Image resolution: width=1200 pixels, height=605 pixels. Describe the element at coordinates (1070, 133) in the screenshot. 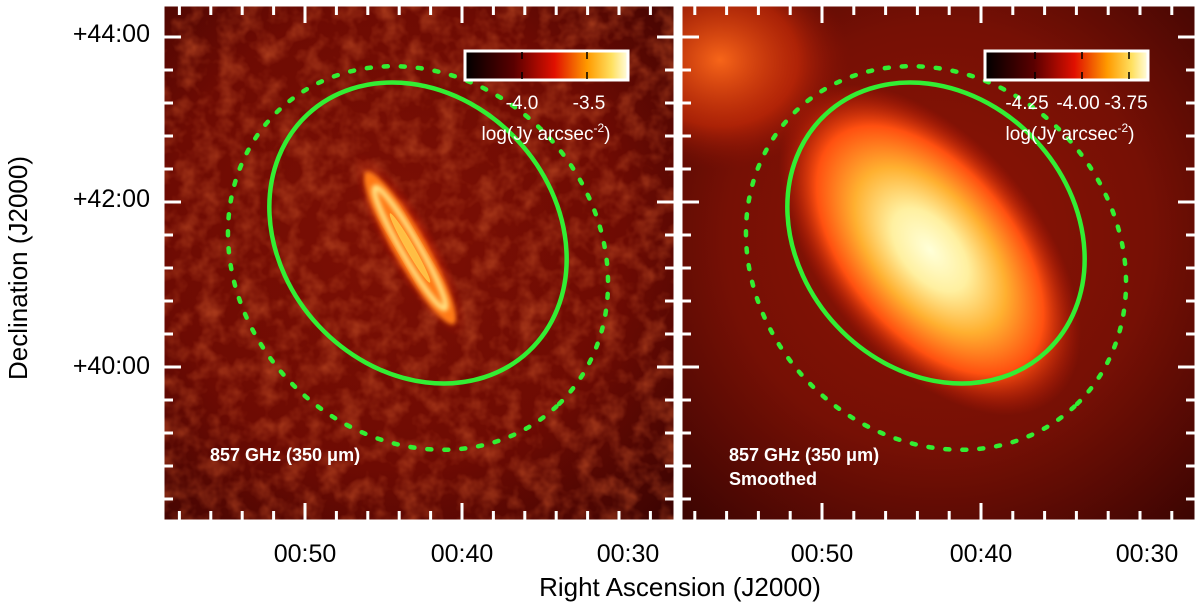

I see `colorbar-right-unit: log(Jy arcsec-2)` at that location.